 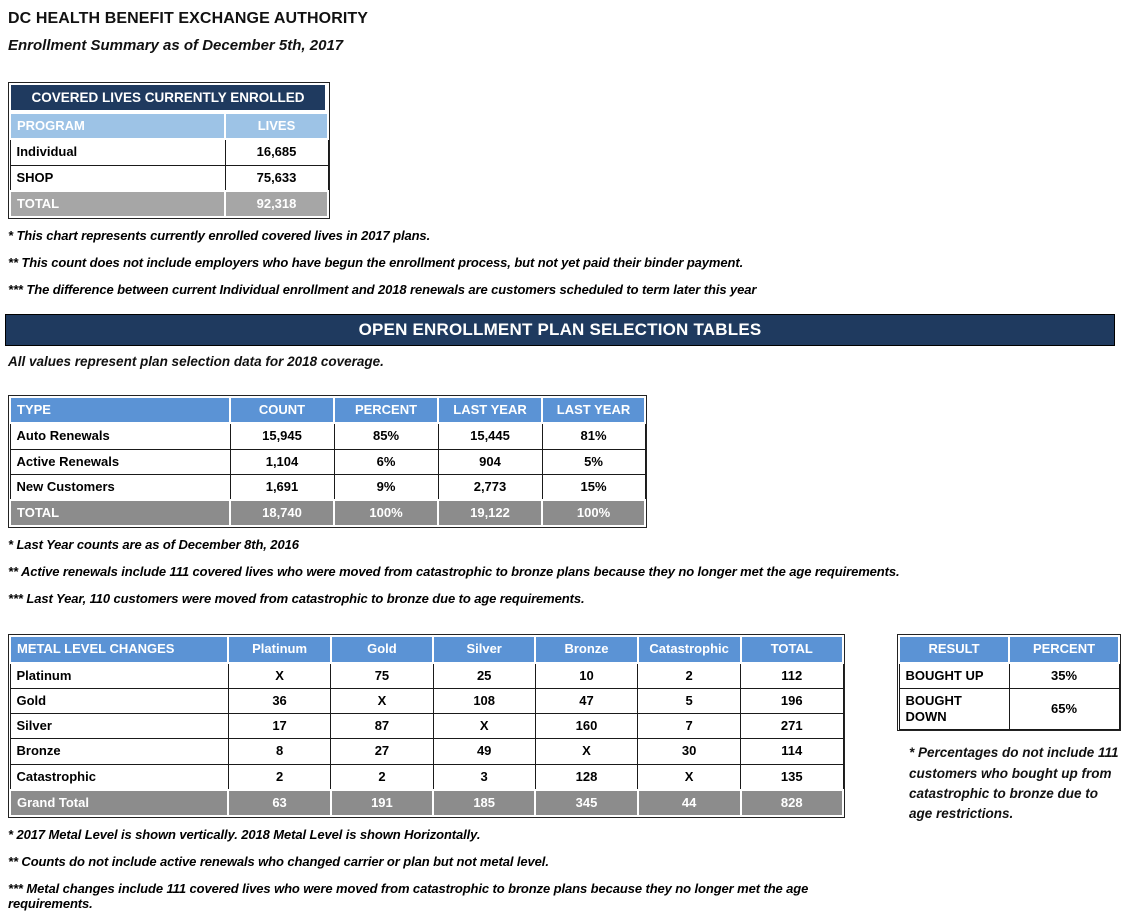 I want to click on table-cell: 47, so click(x=586, y=701).